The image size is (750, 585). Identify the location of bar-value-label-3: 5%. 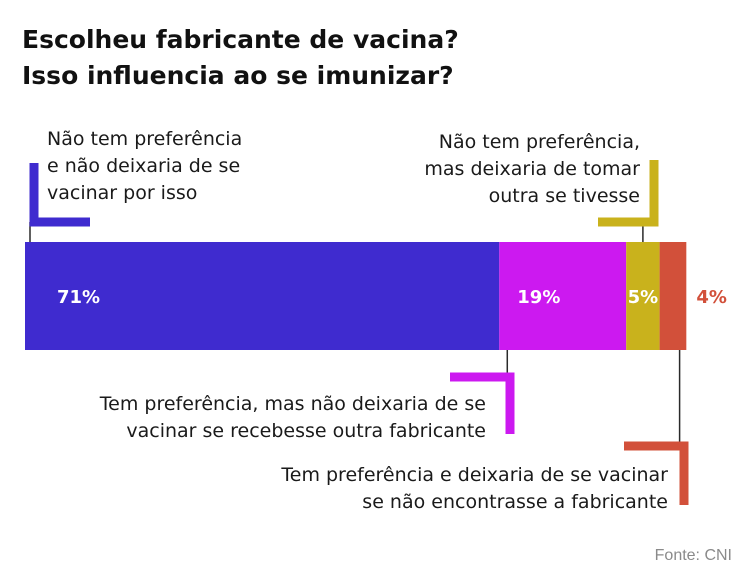
(643, 297).